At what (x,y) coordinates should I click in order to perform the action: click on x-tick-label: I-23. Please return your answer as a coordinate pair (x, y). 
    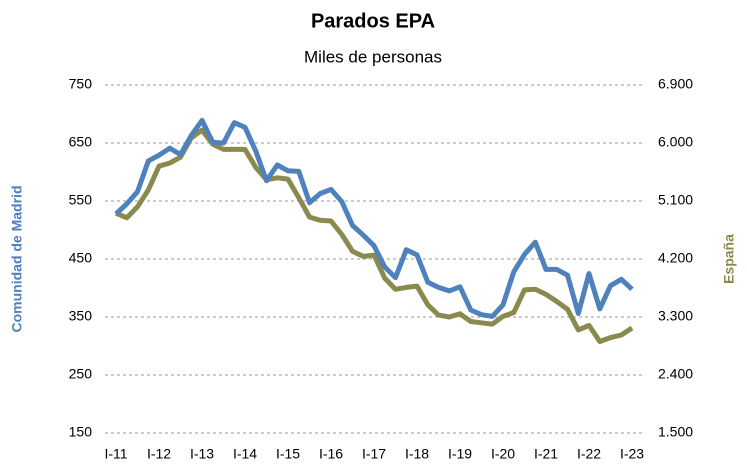
    Looking at the image, I should click on (632, 454).